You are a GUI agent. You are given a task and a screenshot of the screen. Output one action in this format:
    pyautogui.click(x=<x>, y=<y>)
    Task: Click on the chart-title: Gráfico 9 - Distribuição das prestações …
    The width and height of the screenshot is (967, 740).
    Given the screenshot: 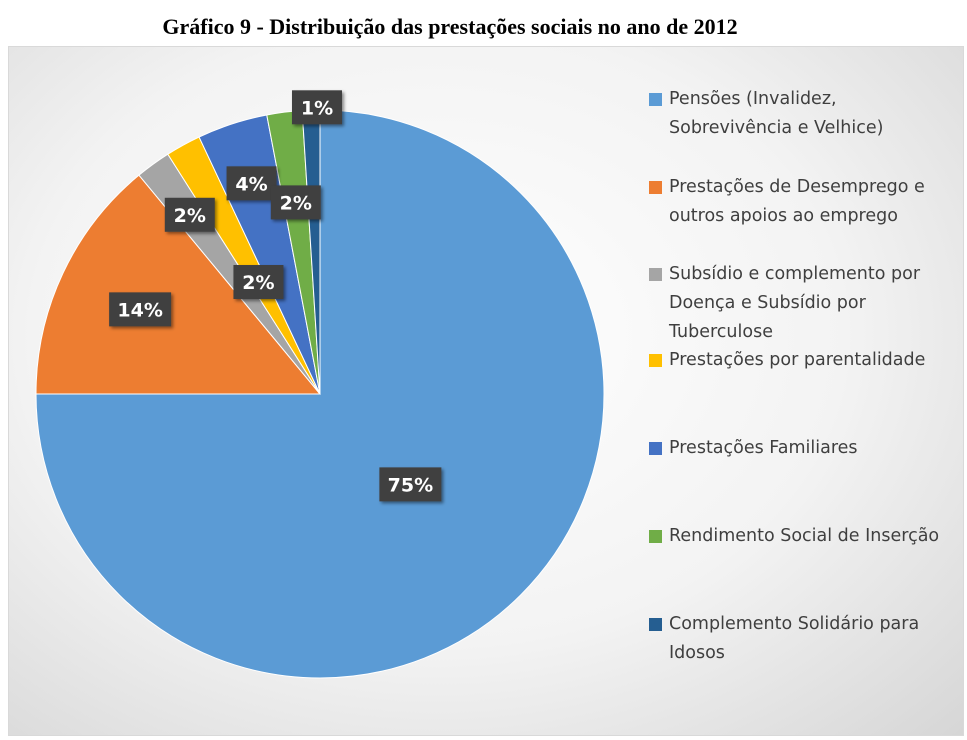 What is the action you would take?
    pyautogui.click(x=450, y=26)
    